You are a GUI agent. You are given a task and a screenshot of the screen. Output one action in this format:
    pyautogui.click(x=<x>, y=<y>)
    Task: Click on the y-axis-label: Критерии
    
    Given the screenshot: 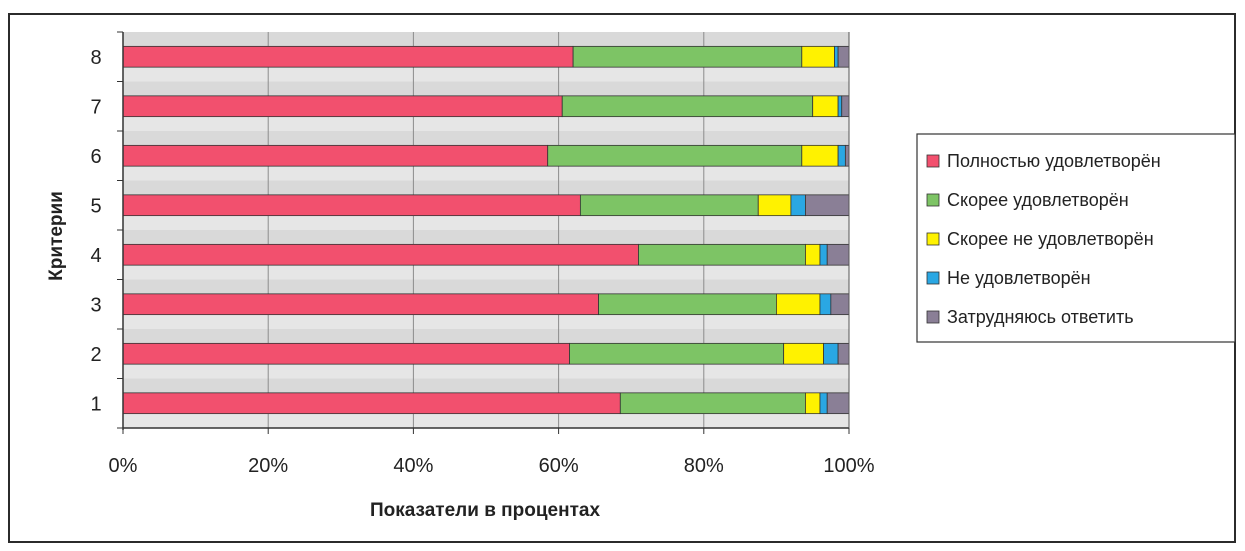 What is the action you would take?
    pyautogui.click(x=56, y=236)
    